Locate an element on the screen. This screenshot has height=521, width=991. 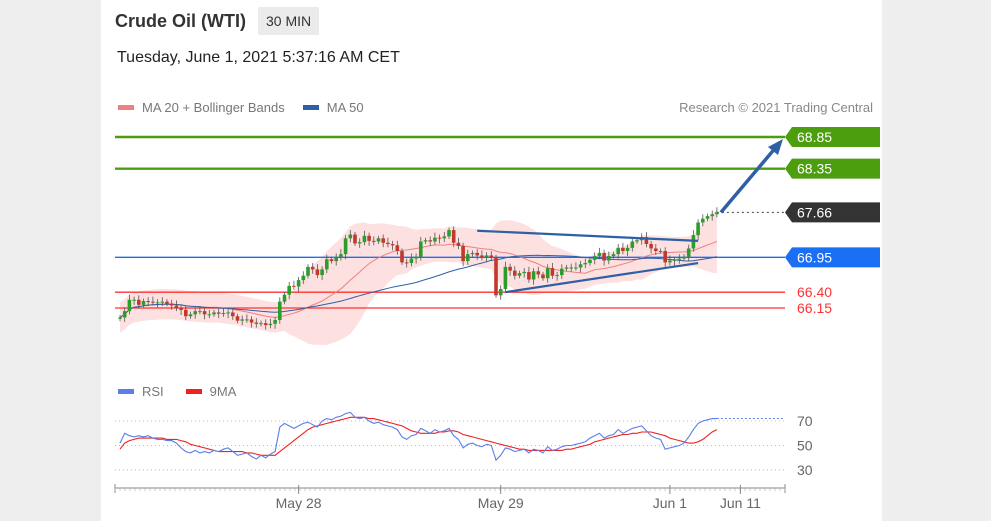
ma50-line is located at coordinates (418, 286).